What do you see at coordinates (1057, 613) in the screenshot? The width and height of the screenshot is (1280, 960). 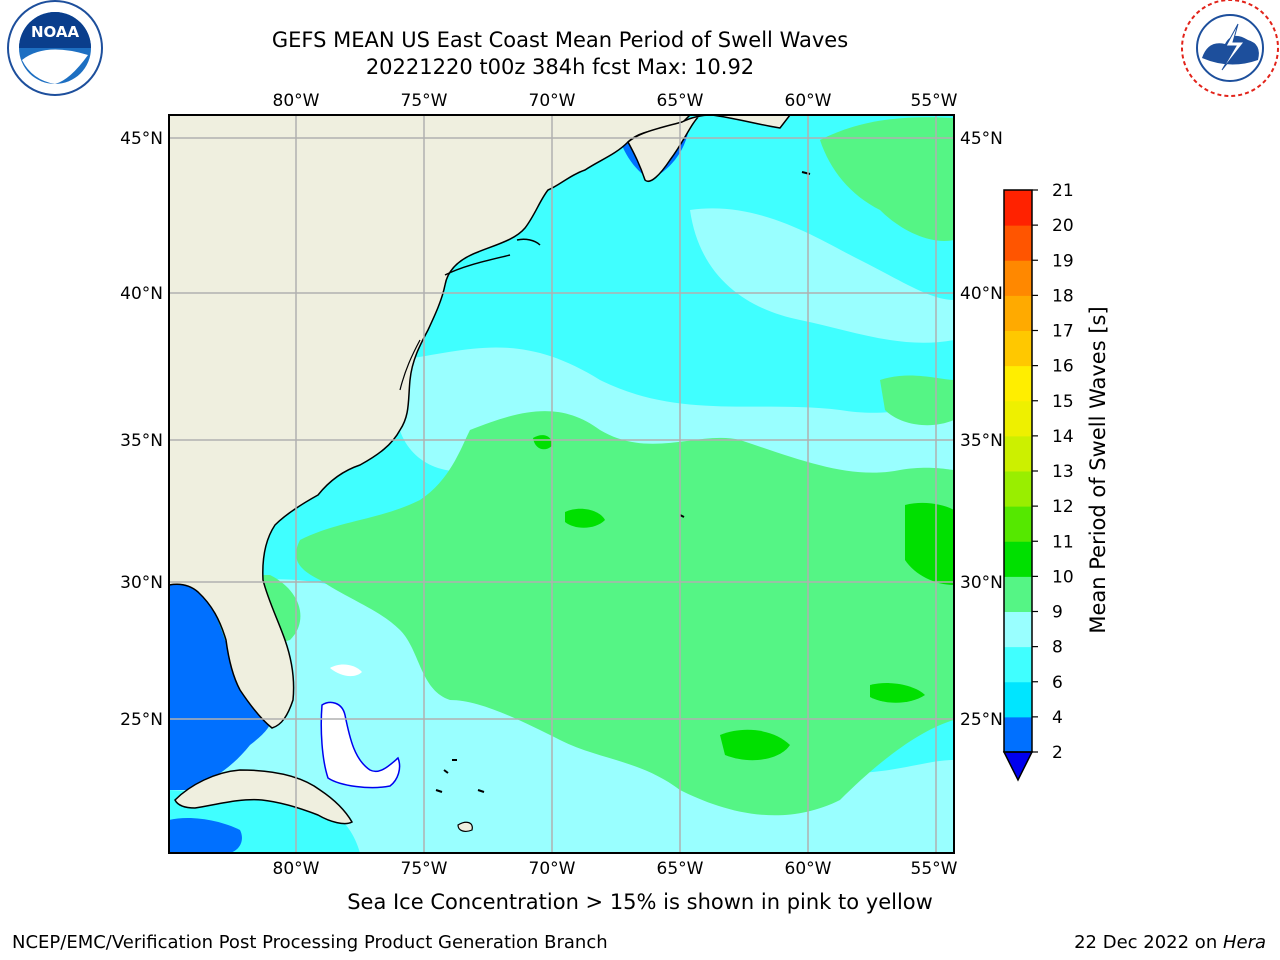 I see `colorbar-tick-label: 9` at bounding box center [1057, 613].